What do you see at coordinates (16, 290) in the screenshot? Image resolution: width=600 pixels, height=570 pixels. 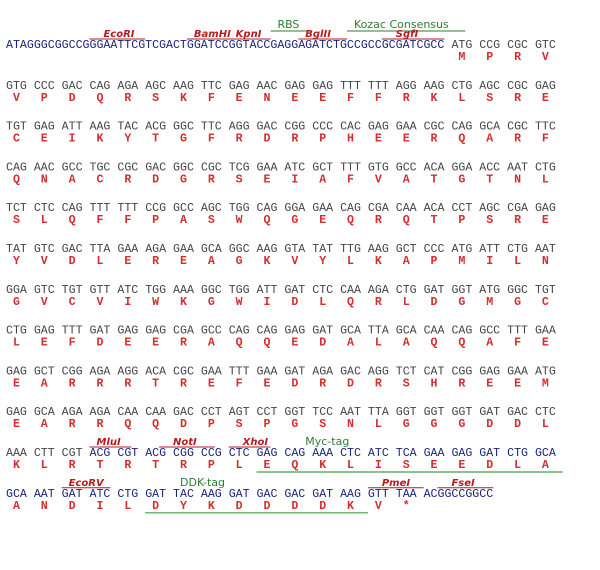 I see `codon: GGA` at bounding box center [16, 290].